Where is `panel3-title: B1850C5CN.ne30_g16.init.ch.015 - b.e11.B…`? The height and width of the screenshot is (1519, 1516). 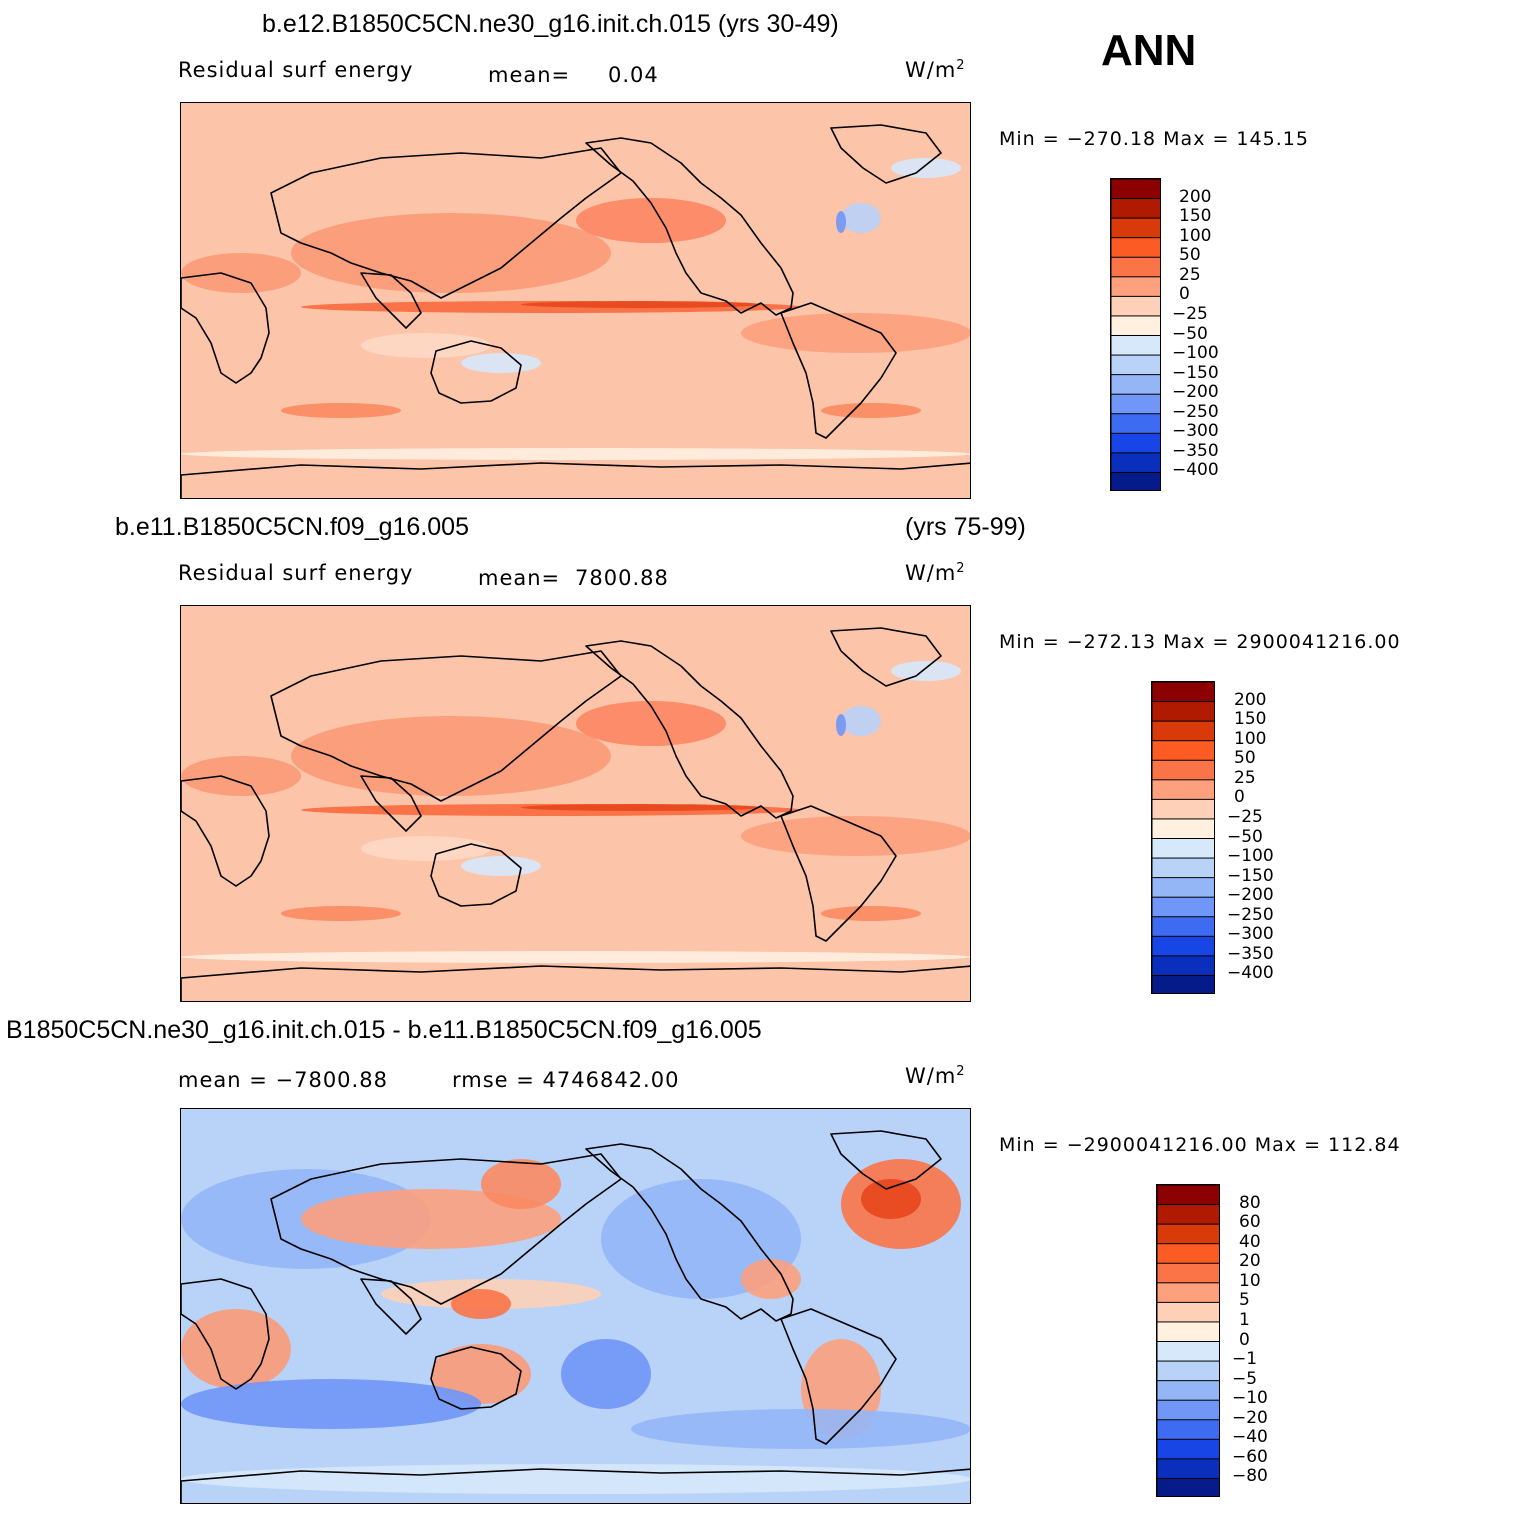 panel3-title: B1850C5CN.ne30_g16.init.ch.015 - b.e11.B… is located at coordinates (384, 1030).